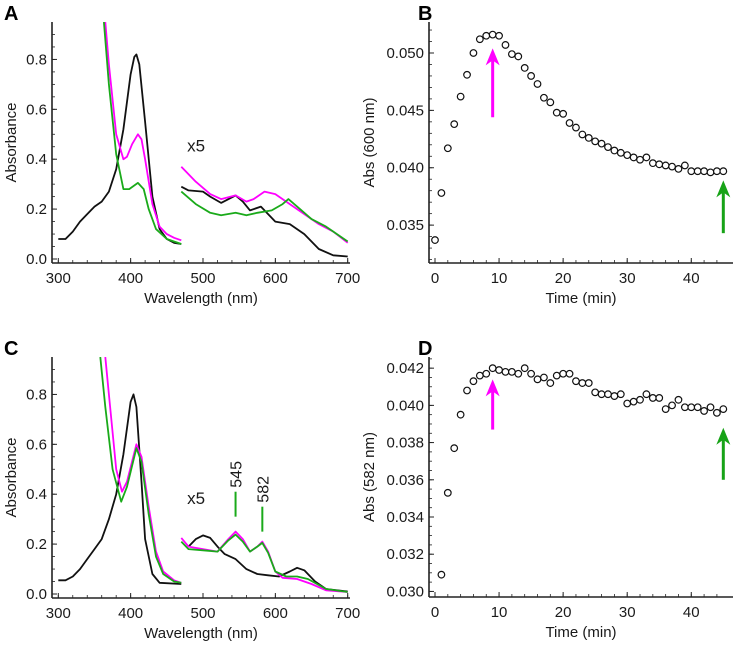 This screenshot has height=645, width=735. What do you see at coordinates (499, 612) in the screenshot?
I see `x-tick-label: 10` at bounding box center [499, 612].